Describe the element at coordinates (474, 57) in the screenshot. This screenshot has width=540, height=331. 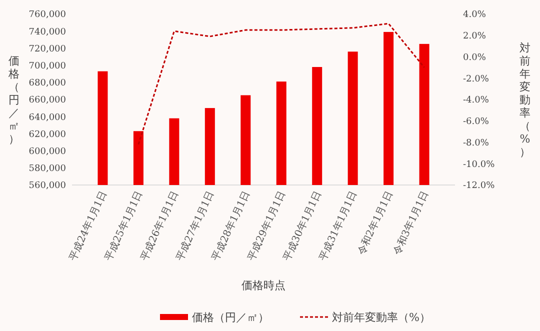
I see `y2-tick-label: 0.0%` at that location.